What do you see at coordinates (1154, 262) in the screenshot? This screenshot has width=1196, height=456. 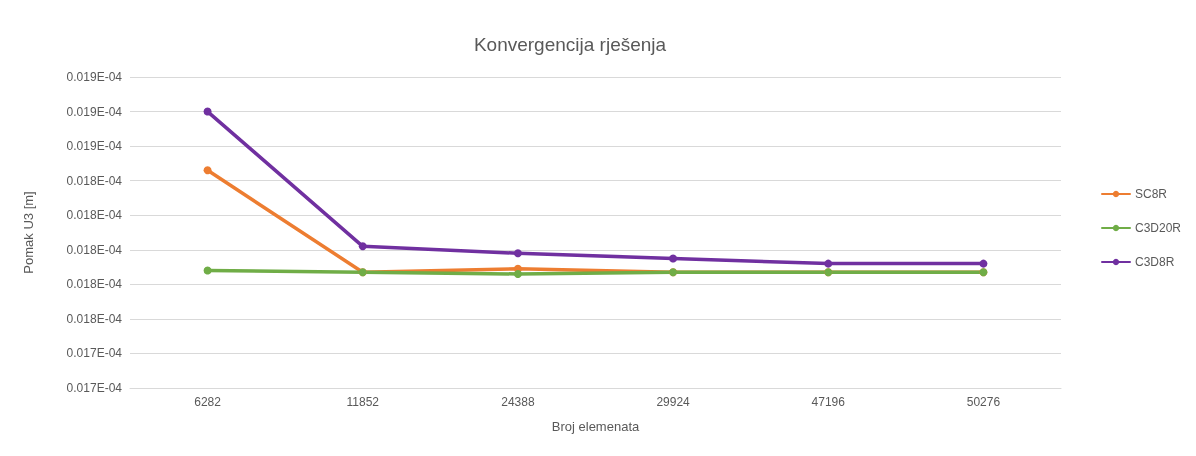 I see `legend-label: C3D8R` at bounding box center [1154, 262].